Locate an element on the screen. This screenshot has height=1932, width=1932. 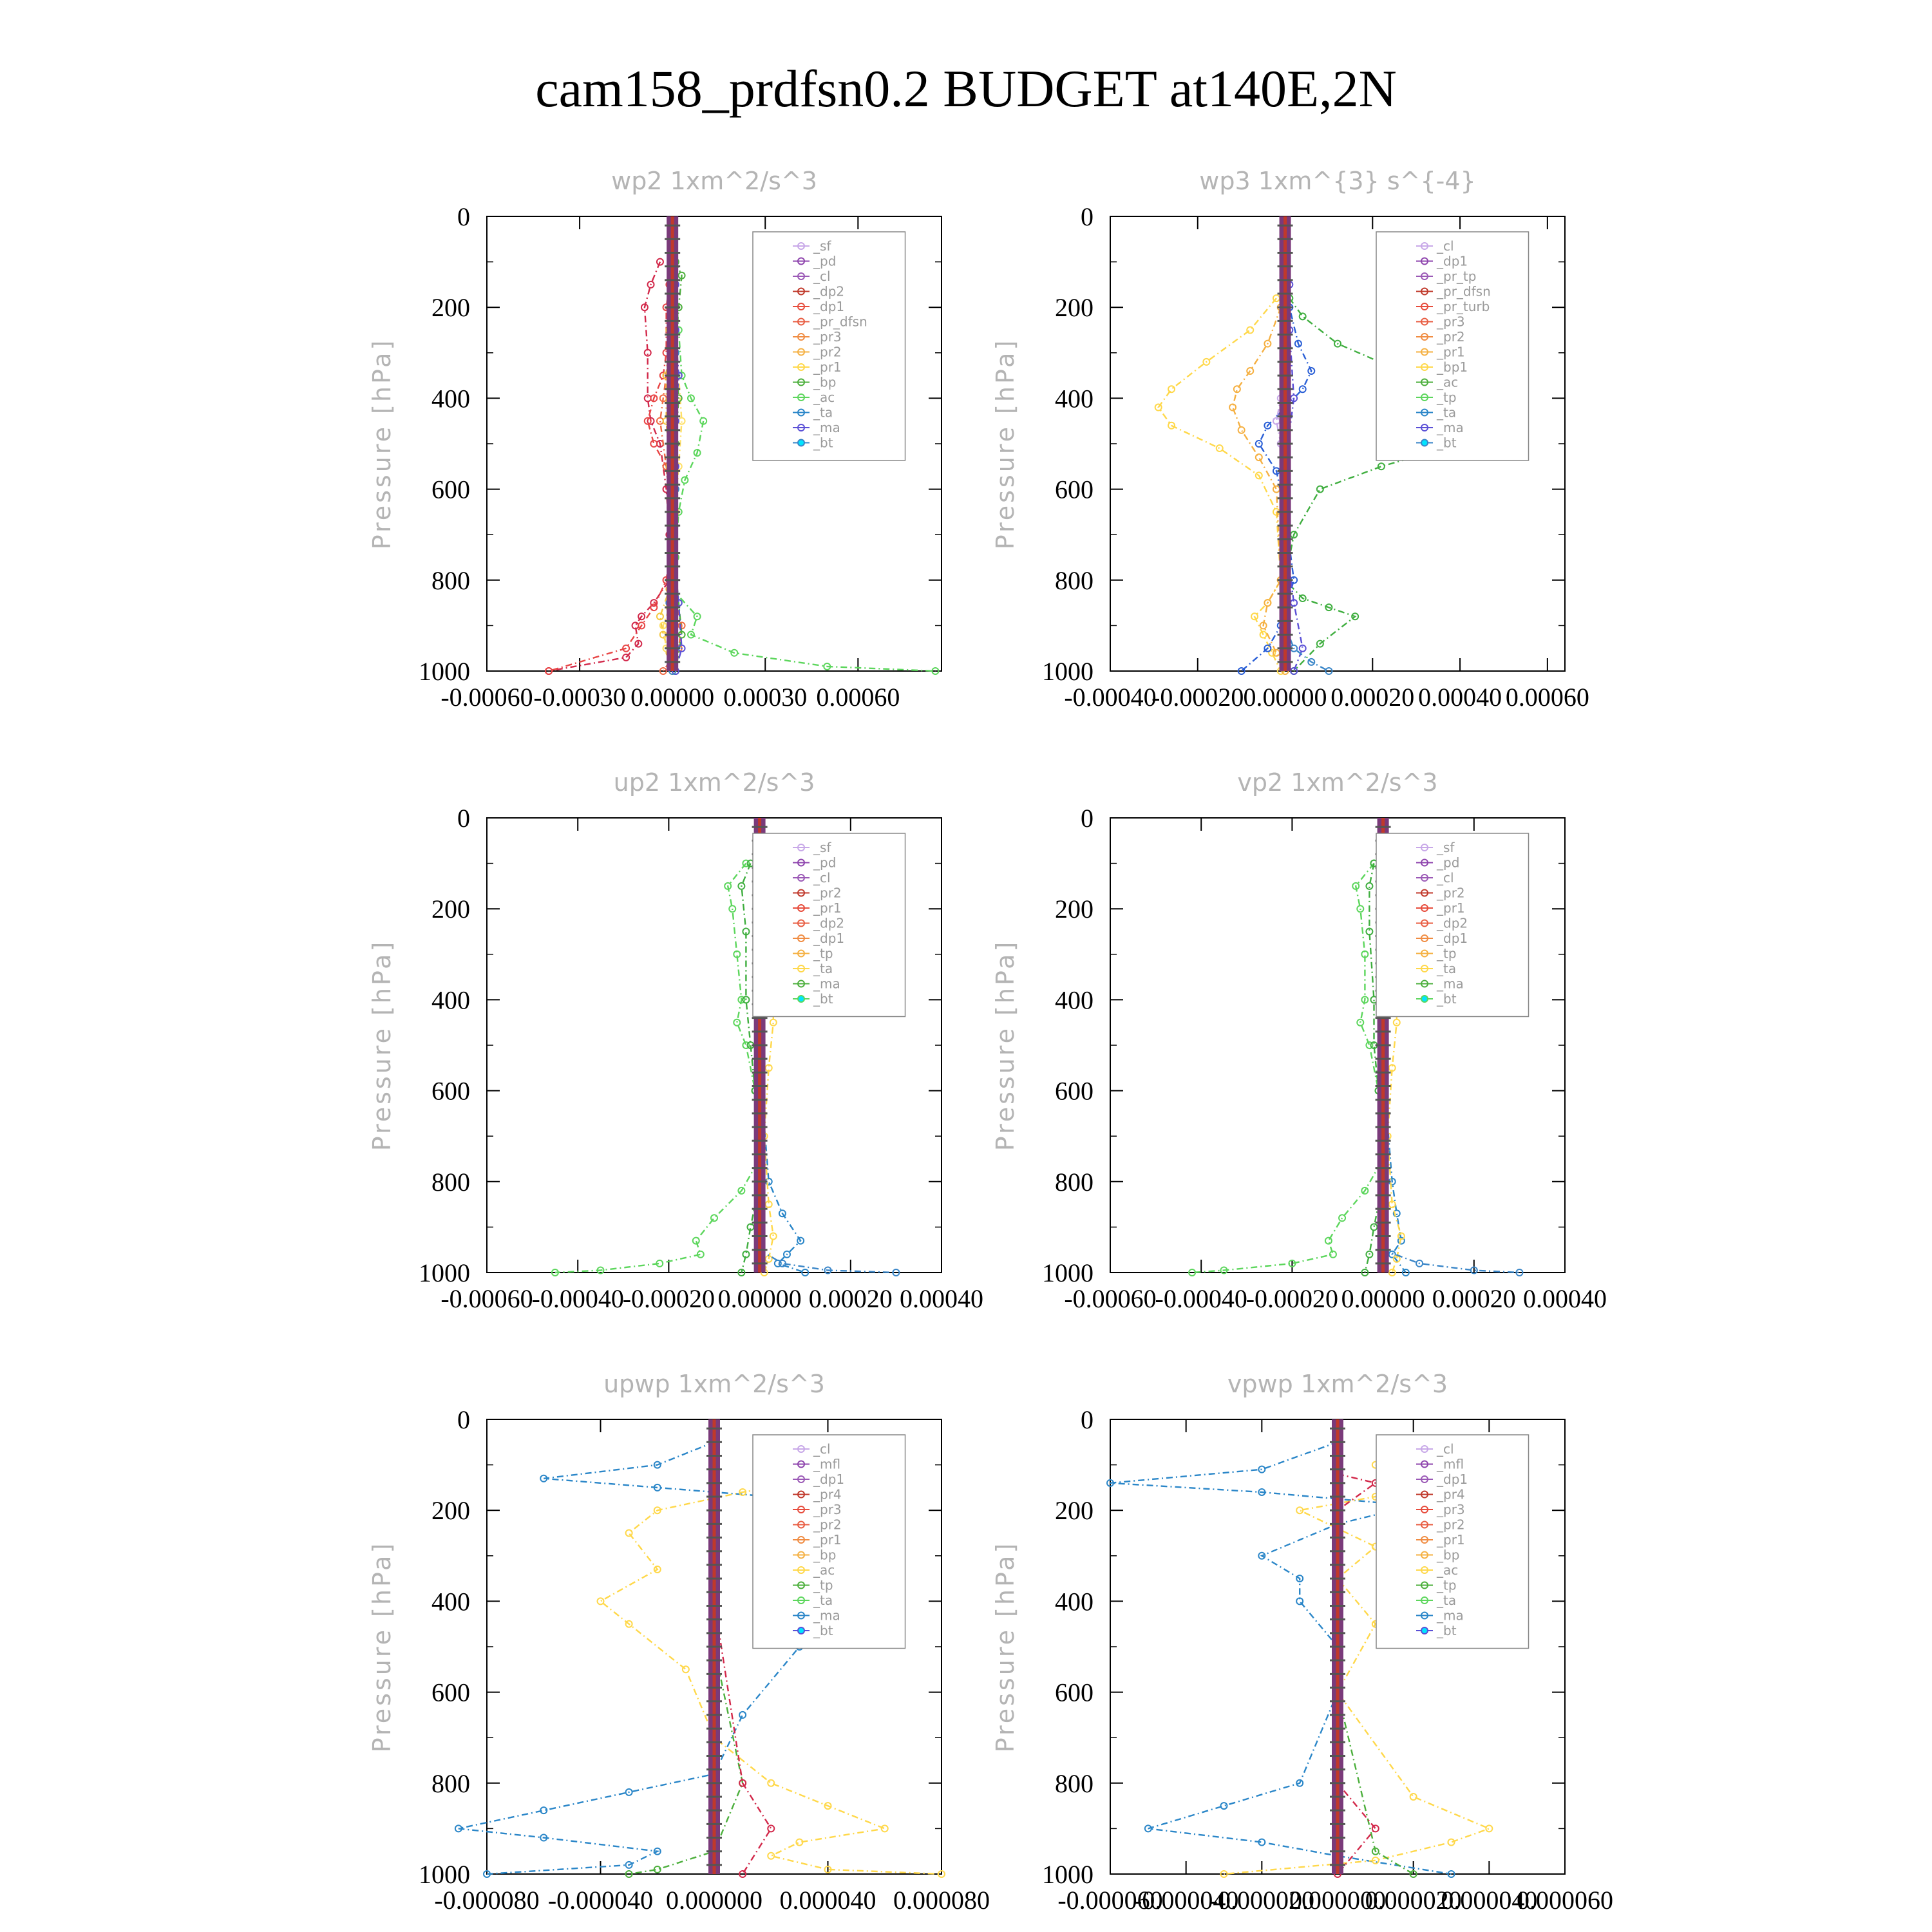
x-tick-label: -0.000020 is located at coordinates (1261, 1900).